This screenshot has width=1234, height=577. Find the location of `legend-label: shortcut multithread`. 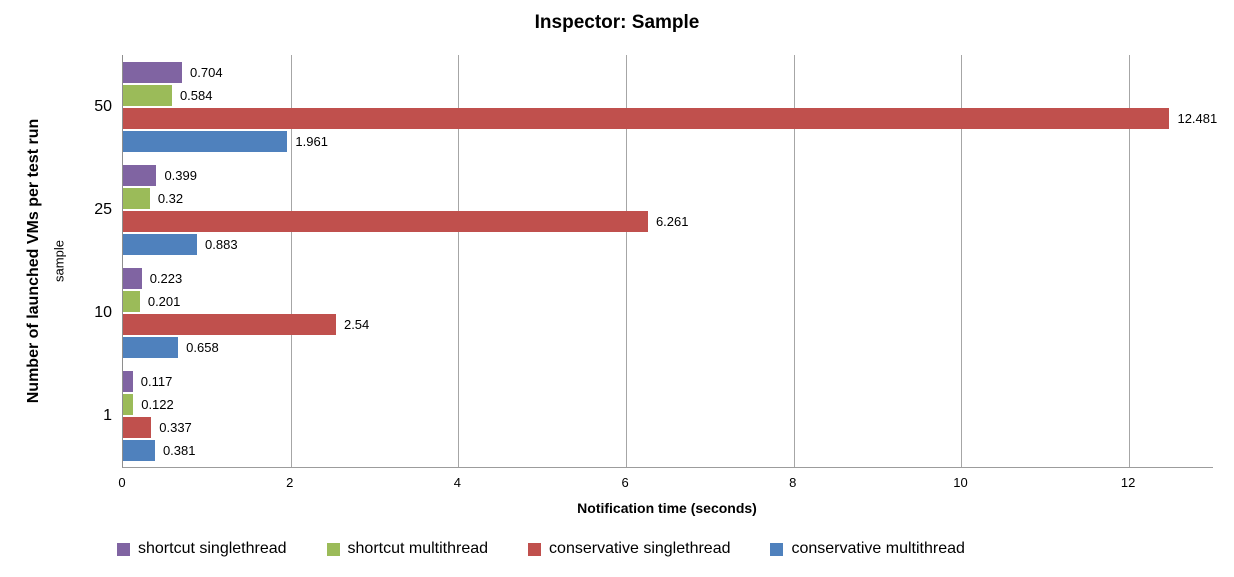

legend-label: shortcut multithread is located at coordinates (418, 548).